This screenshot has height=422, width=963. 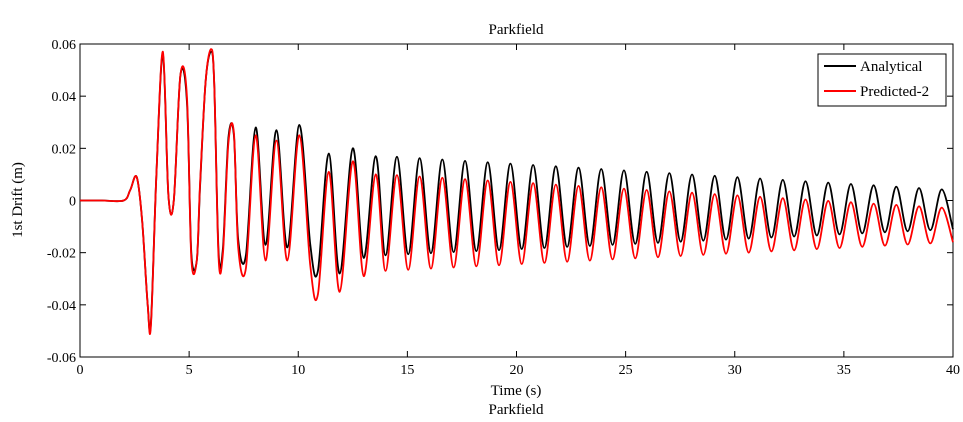 What do you see at coordinates (626, 370) in the screenshot?
I see `x-tick-label: 25` at bounding box center [626, 370].